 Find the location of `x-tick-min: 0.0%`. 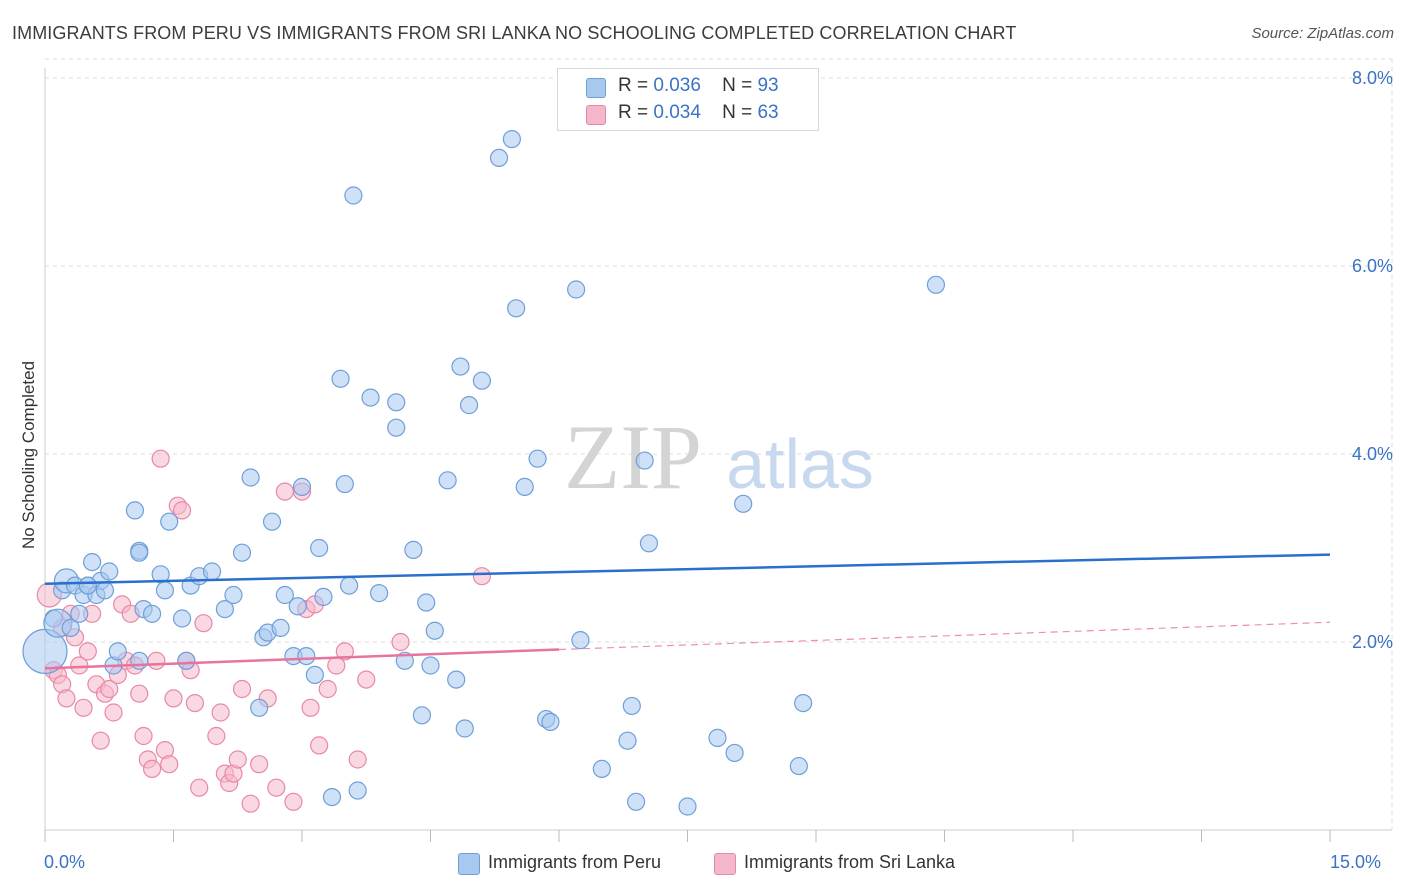

x-tick-min: 0.0% is located at coordinates (65, 862).